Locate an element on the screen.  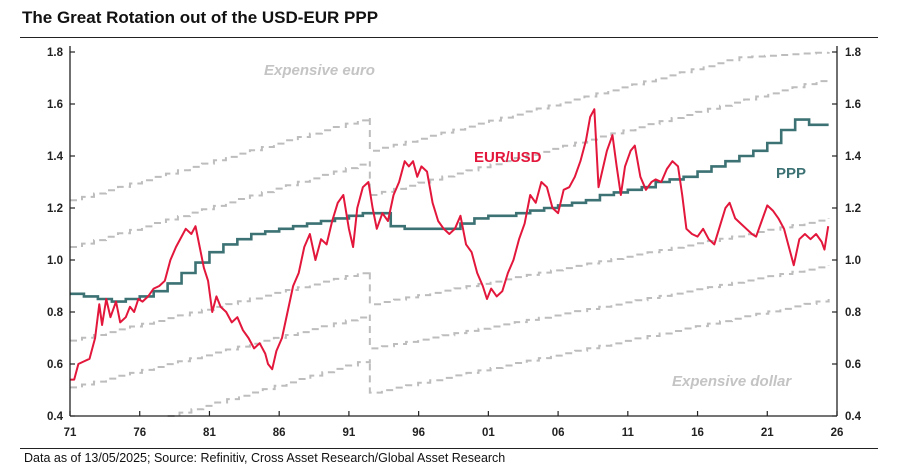
y-tick-label-right: 0.6 is located at coordinates (853, 365).